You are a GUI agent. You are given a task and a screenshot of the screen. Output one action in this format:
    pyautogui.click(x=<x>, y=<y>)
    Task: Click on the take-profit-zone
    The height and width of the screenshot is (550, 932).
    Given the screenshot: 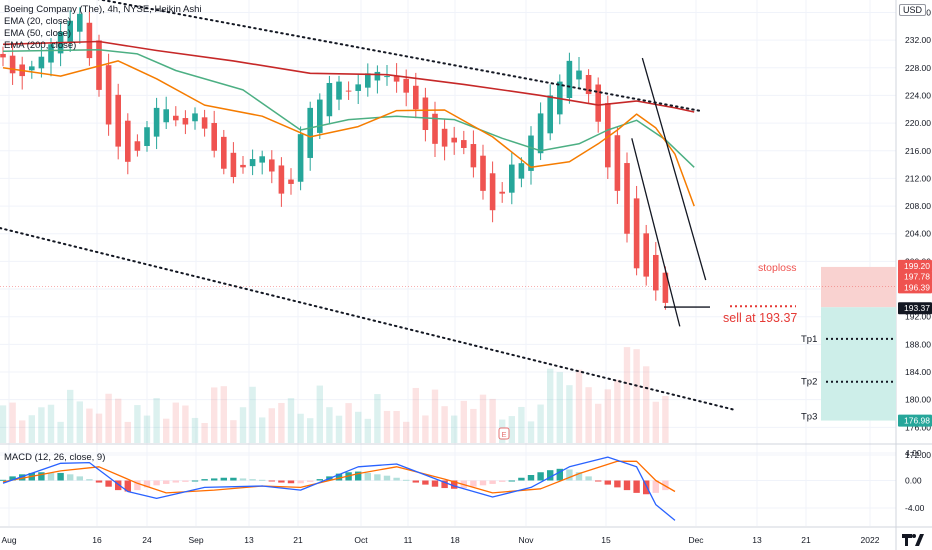 What is the action you would take?
    pyautogui.click(x=858, y=364)
    